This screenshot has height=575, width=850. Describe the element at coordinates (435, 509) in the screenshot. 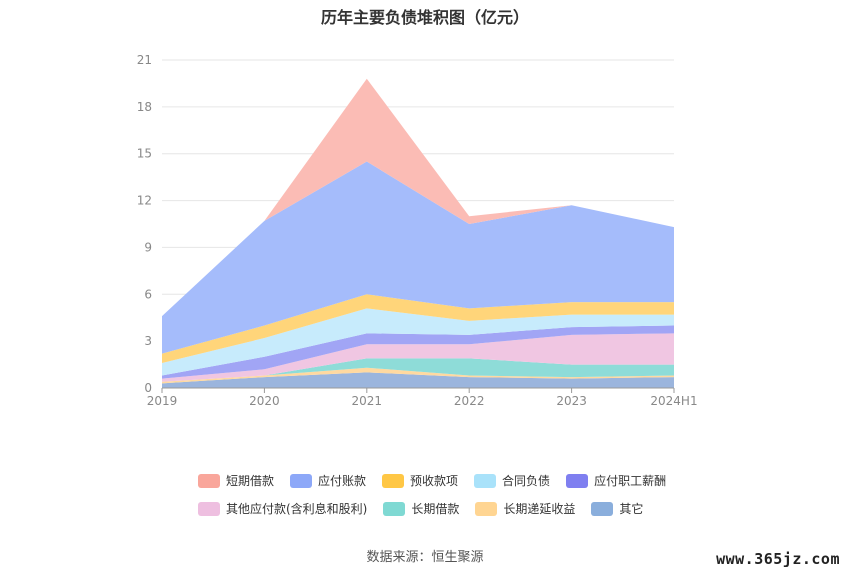

I see `legend-label: 长期借款` at that location.